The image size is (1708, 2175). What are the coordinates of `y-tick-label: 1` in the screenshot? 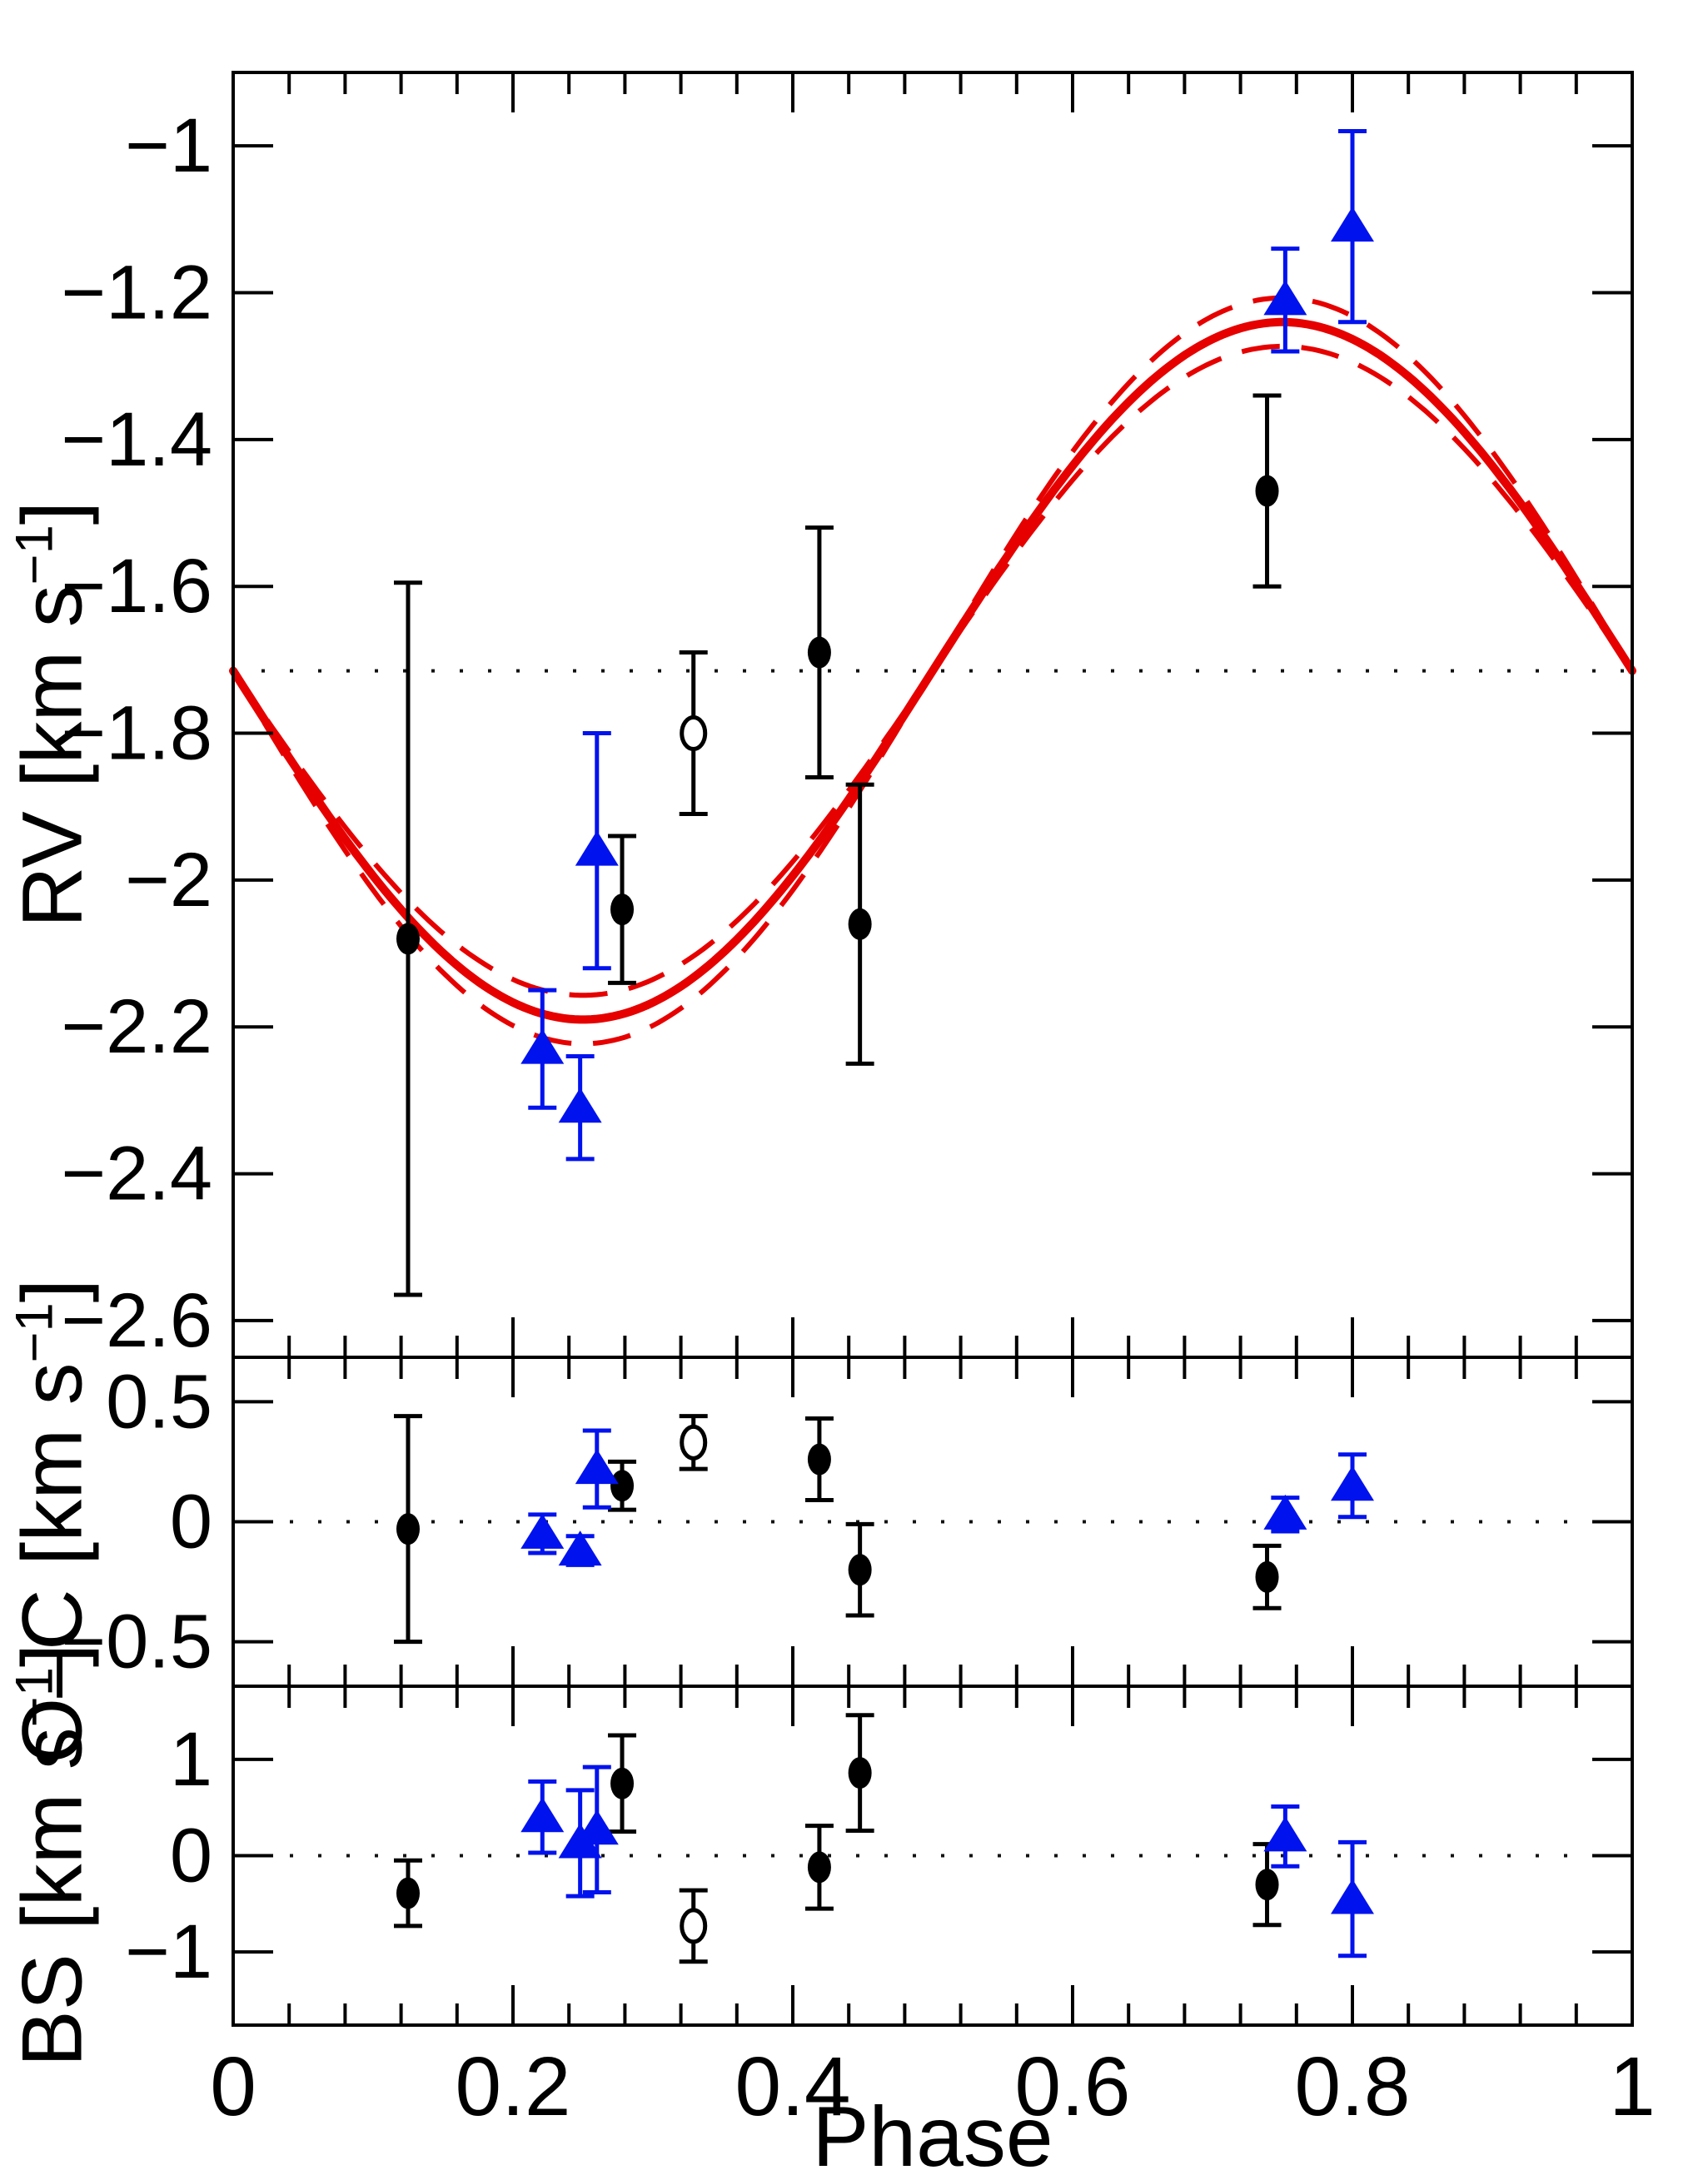 It's located at (191, 1759).